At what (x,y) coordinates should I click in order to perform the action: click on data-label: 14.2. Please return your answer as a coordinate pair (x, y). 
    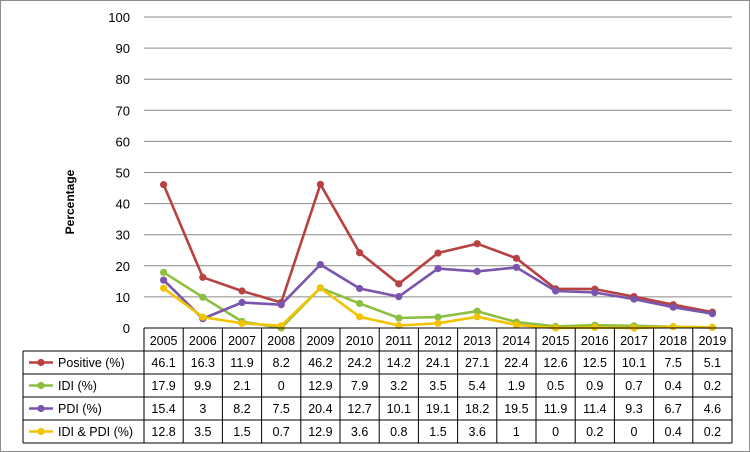
    Looking at the image, I should click on (399, 363).